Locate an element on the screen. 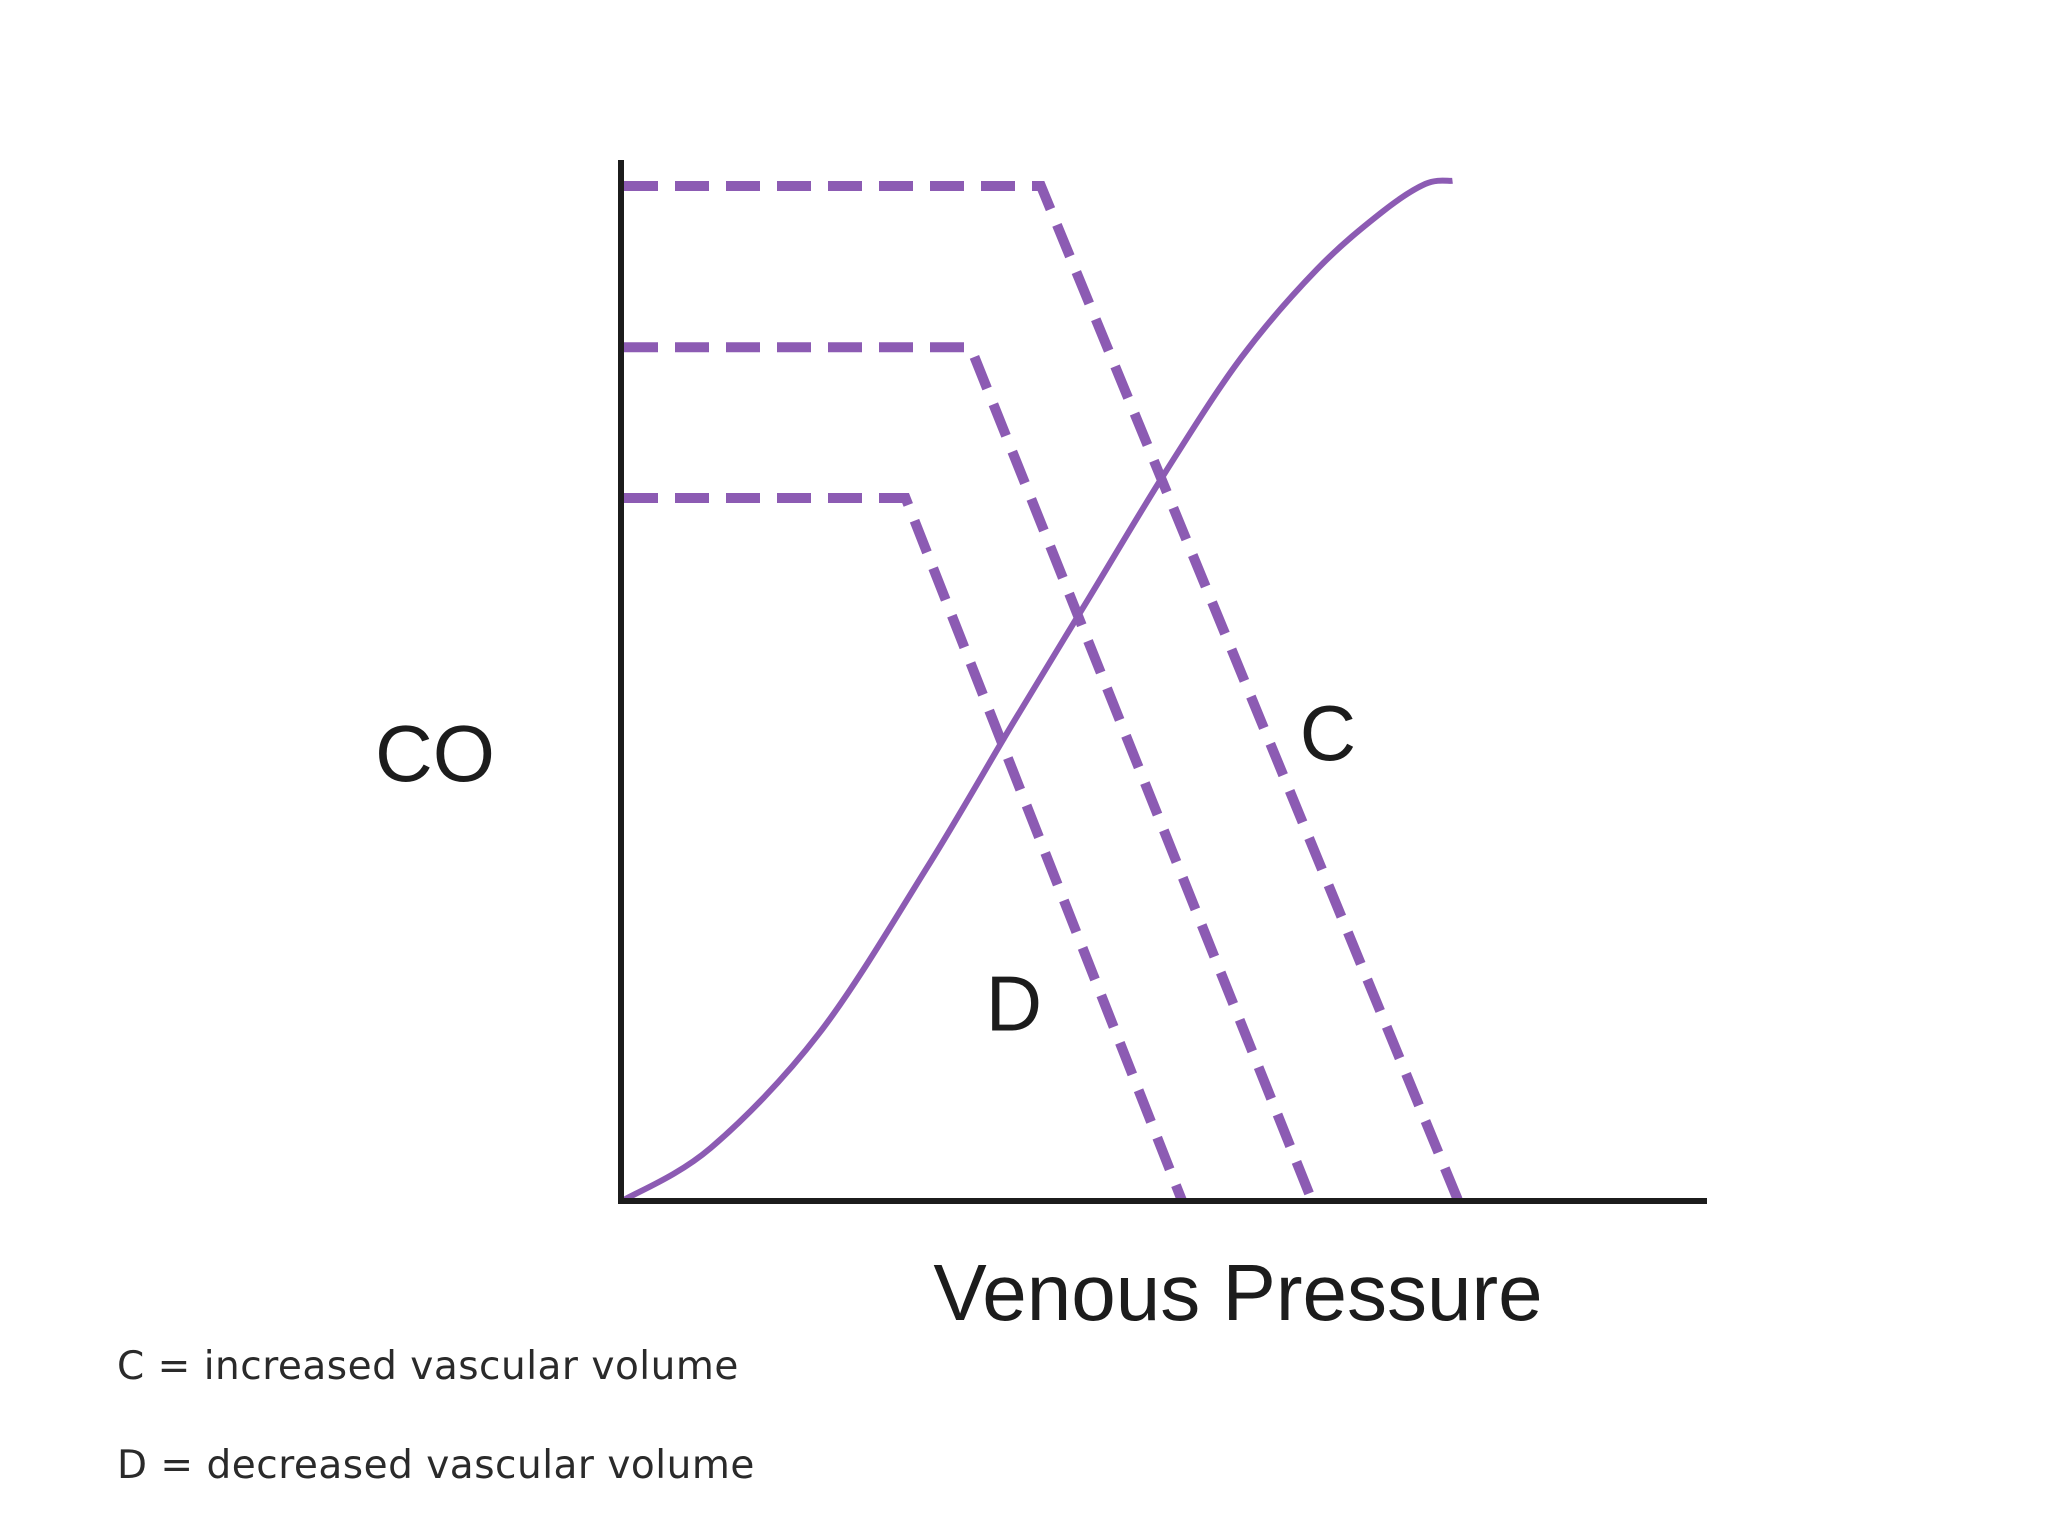 The height and width of the screenshot is (1536, 2048). legend-note-decreased-volume: D = decreased vascular volume is located at coordinates (436, 1465).